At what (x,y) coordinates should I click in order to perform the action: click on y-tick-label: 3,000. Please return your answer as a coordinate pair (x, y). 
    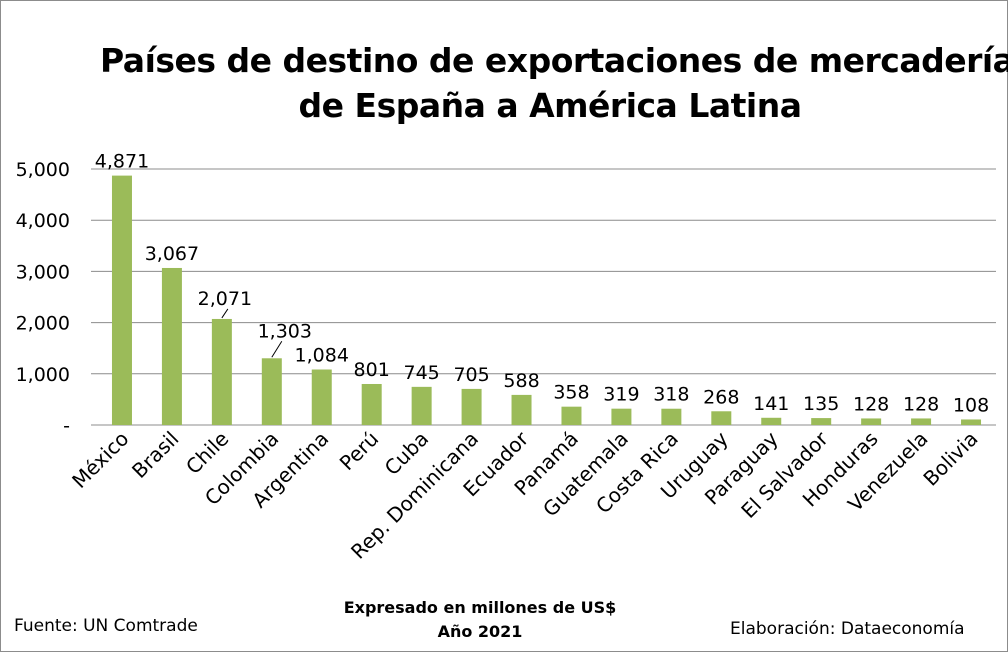
    Looking at the image, I should click on (43, 272).